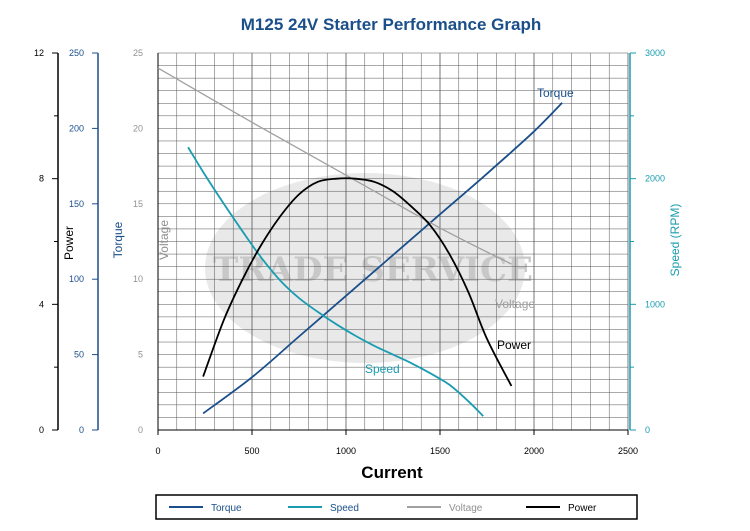 This screenshot has width=750, height=531. Describe the element at coordinates (392, 472) in the screenshot. I see `x-axis-label: Current` at that location.